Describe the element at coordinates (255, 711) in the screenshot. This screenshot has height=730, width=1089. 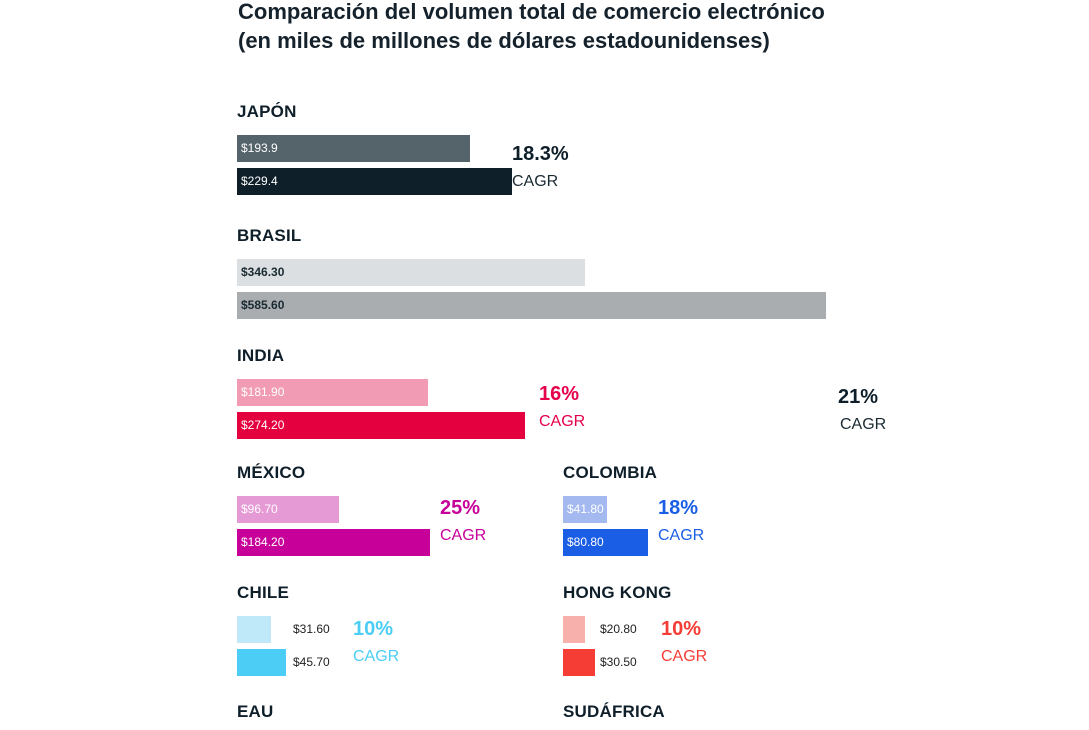
I see `eau-label: EAU` at that location.